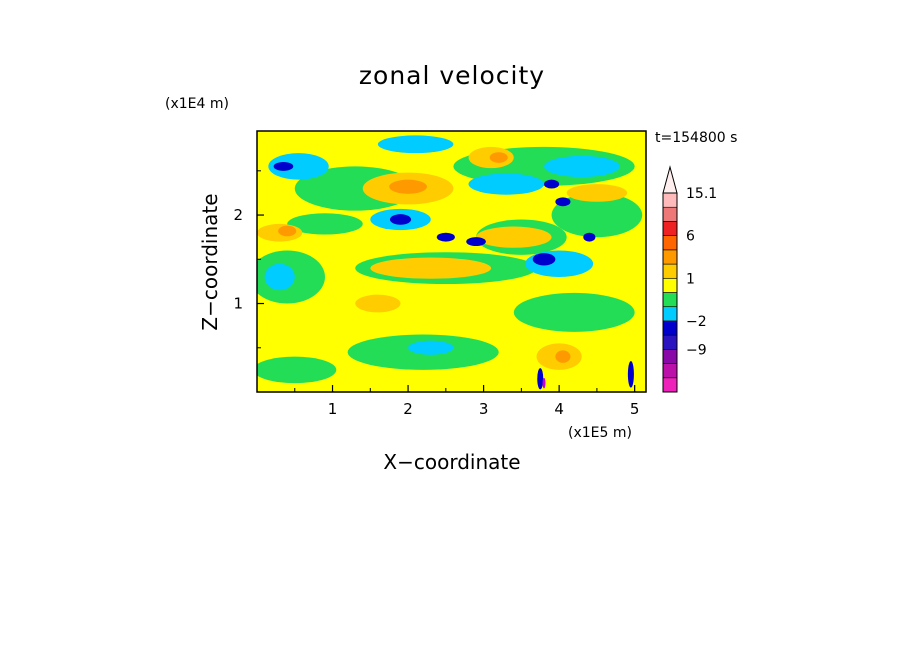 Image resolution: width=904 pixels, height=654 pixels. What do you see at coordinates (670, 179) in the screenshot?
I see `colorbar-overflow-arrow` at bounding box center [670, 179].